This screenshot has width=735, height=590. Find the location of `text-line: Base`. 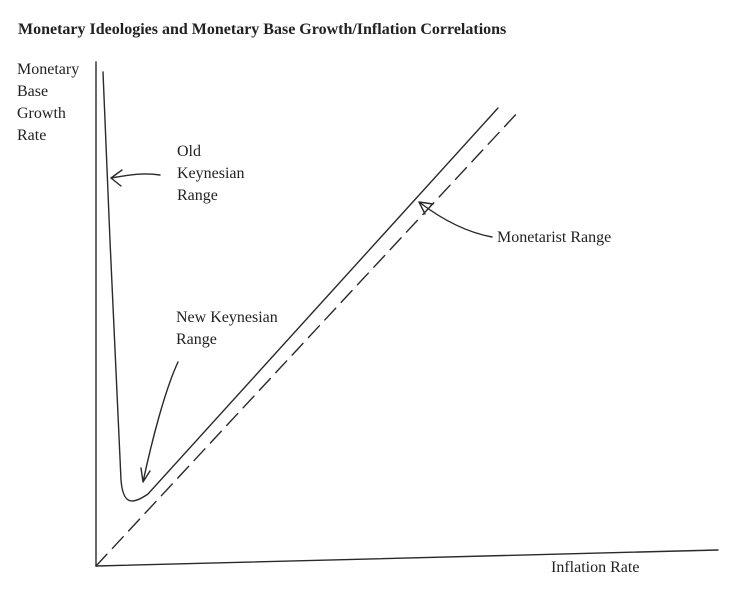

text-line: Base is located at coordinates (32, 91).